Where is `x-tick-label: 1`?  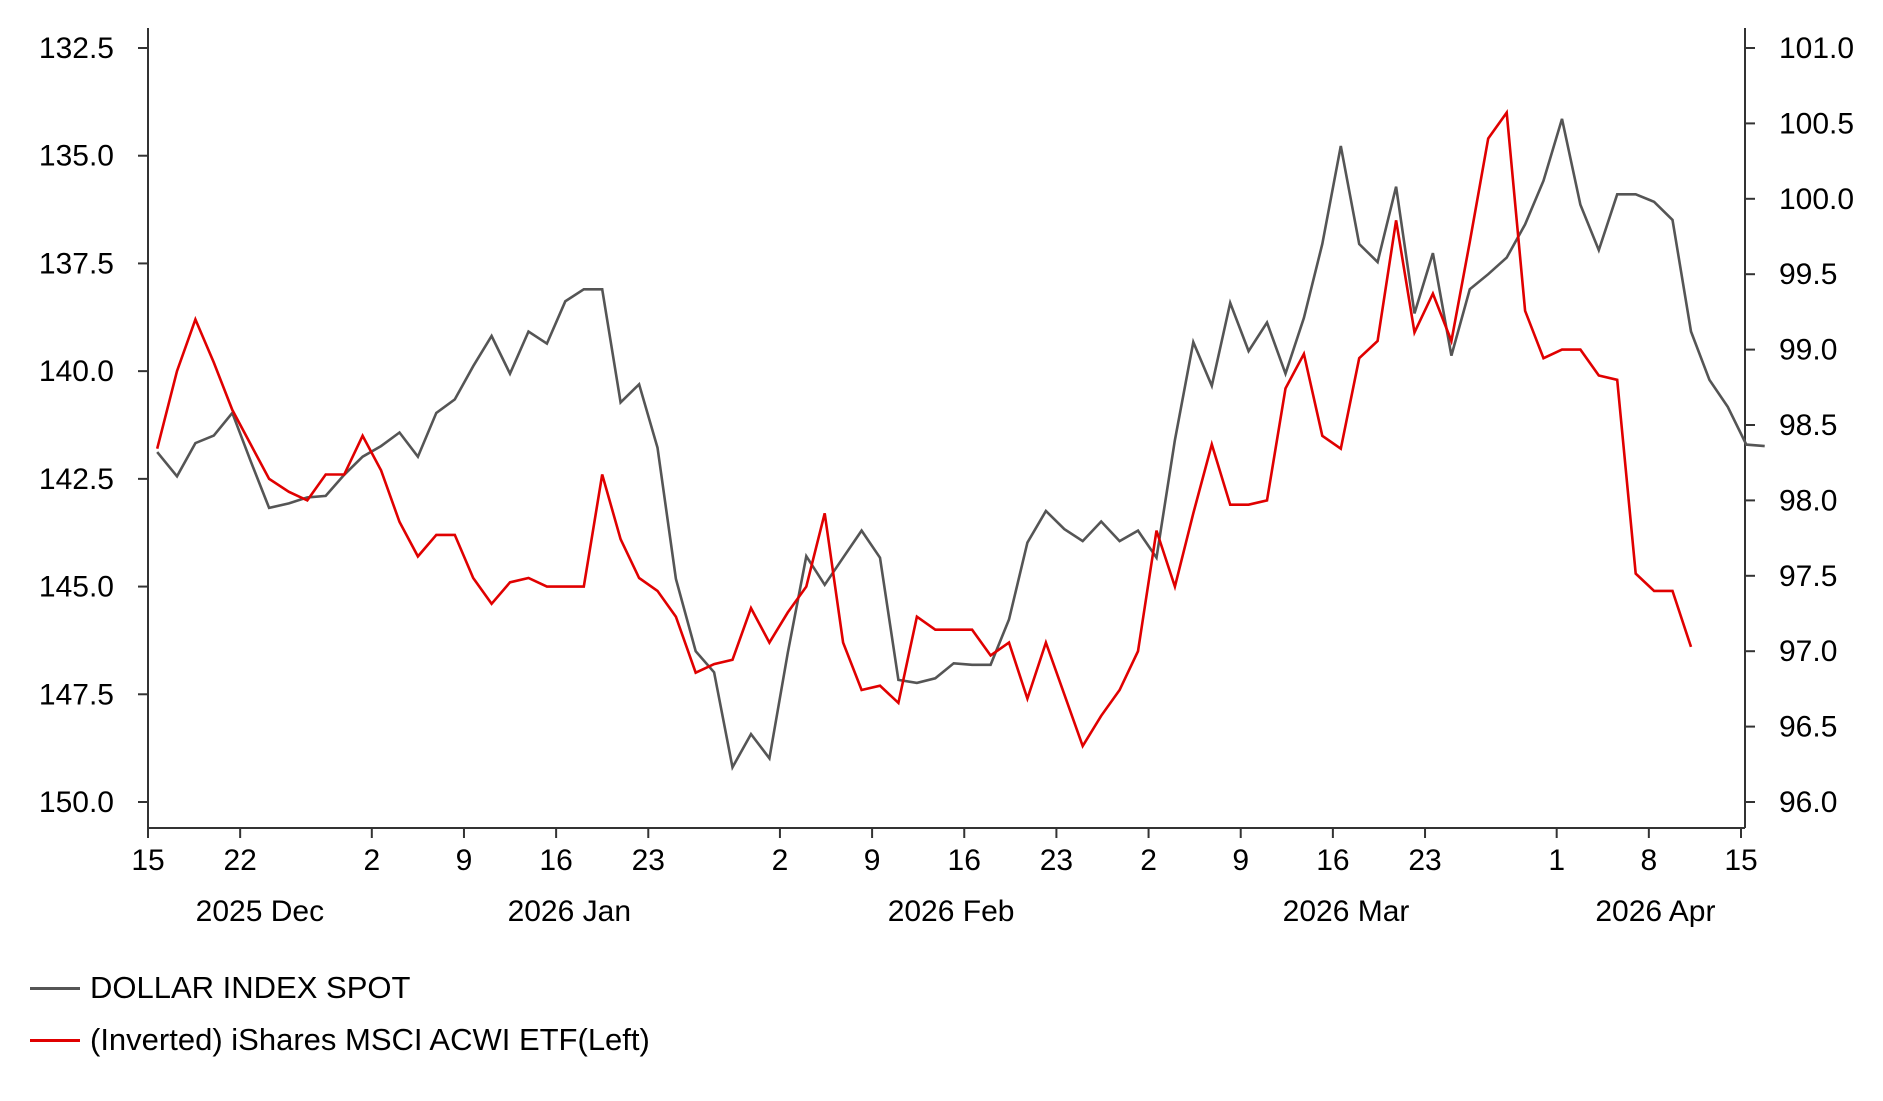 x-tick-label: 1 is located at coordinates (1556, 860).